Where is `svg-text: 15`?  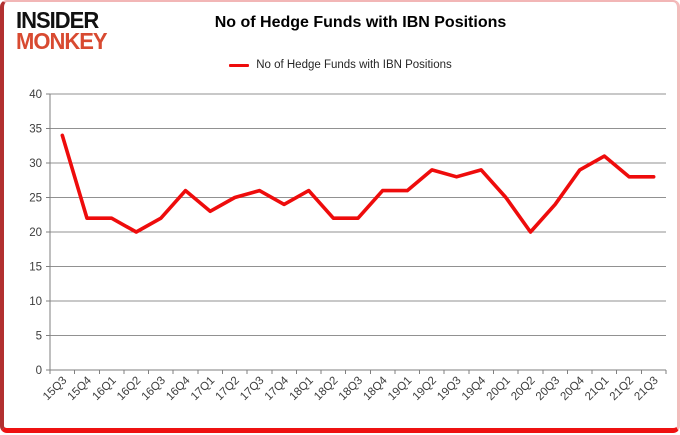
svg-text: 15 is located at coordinates (35, 268).